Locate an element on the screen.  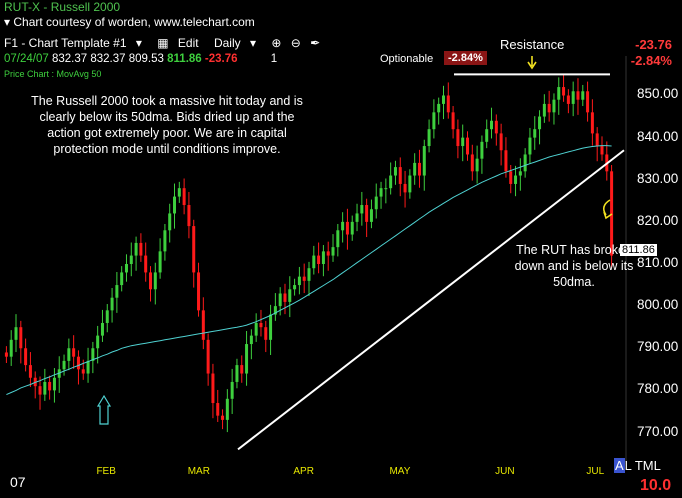
grid-icon: ▦ is located at coordinates (163, 43).